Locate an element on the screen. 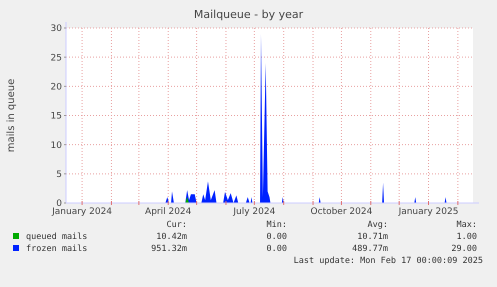 This screenshot has width=497, height=287. text: 10.42m is located at coordinates (171, 237).